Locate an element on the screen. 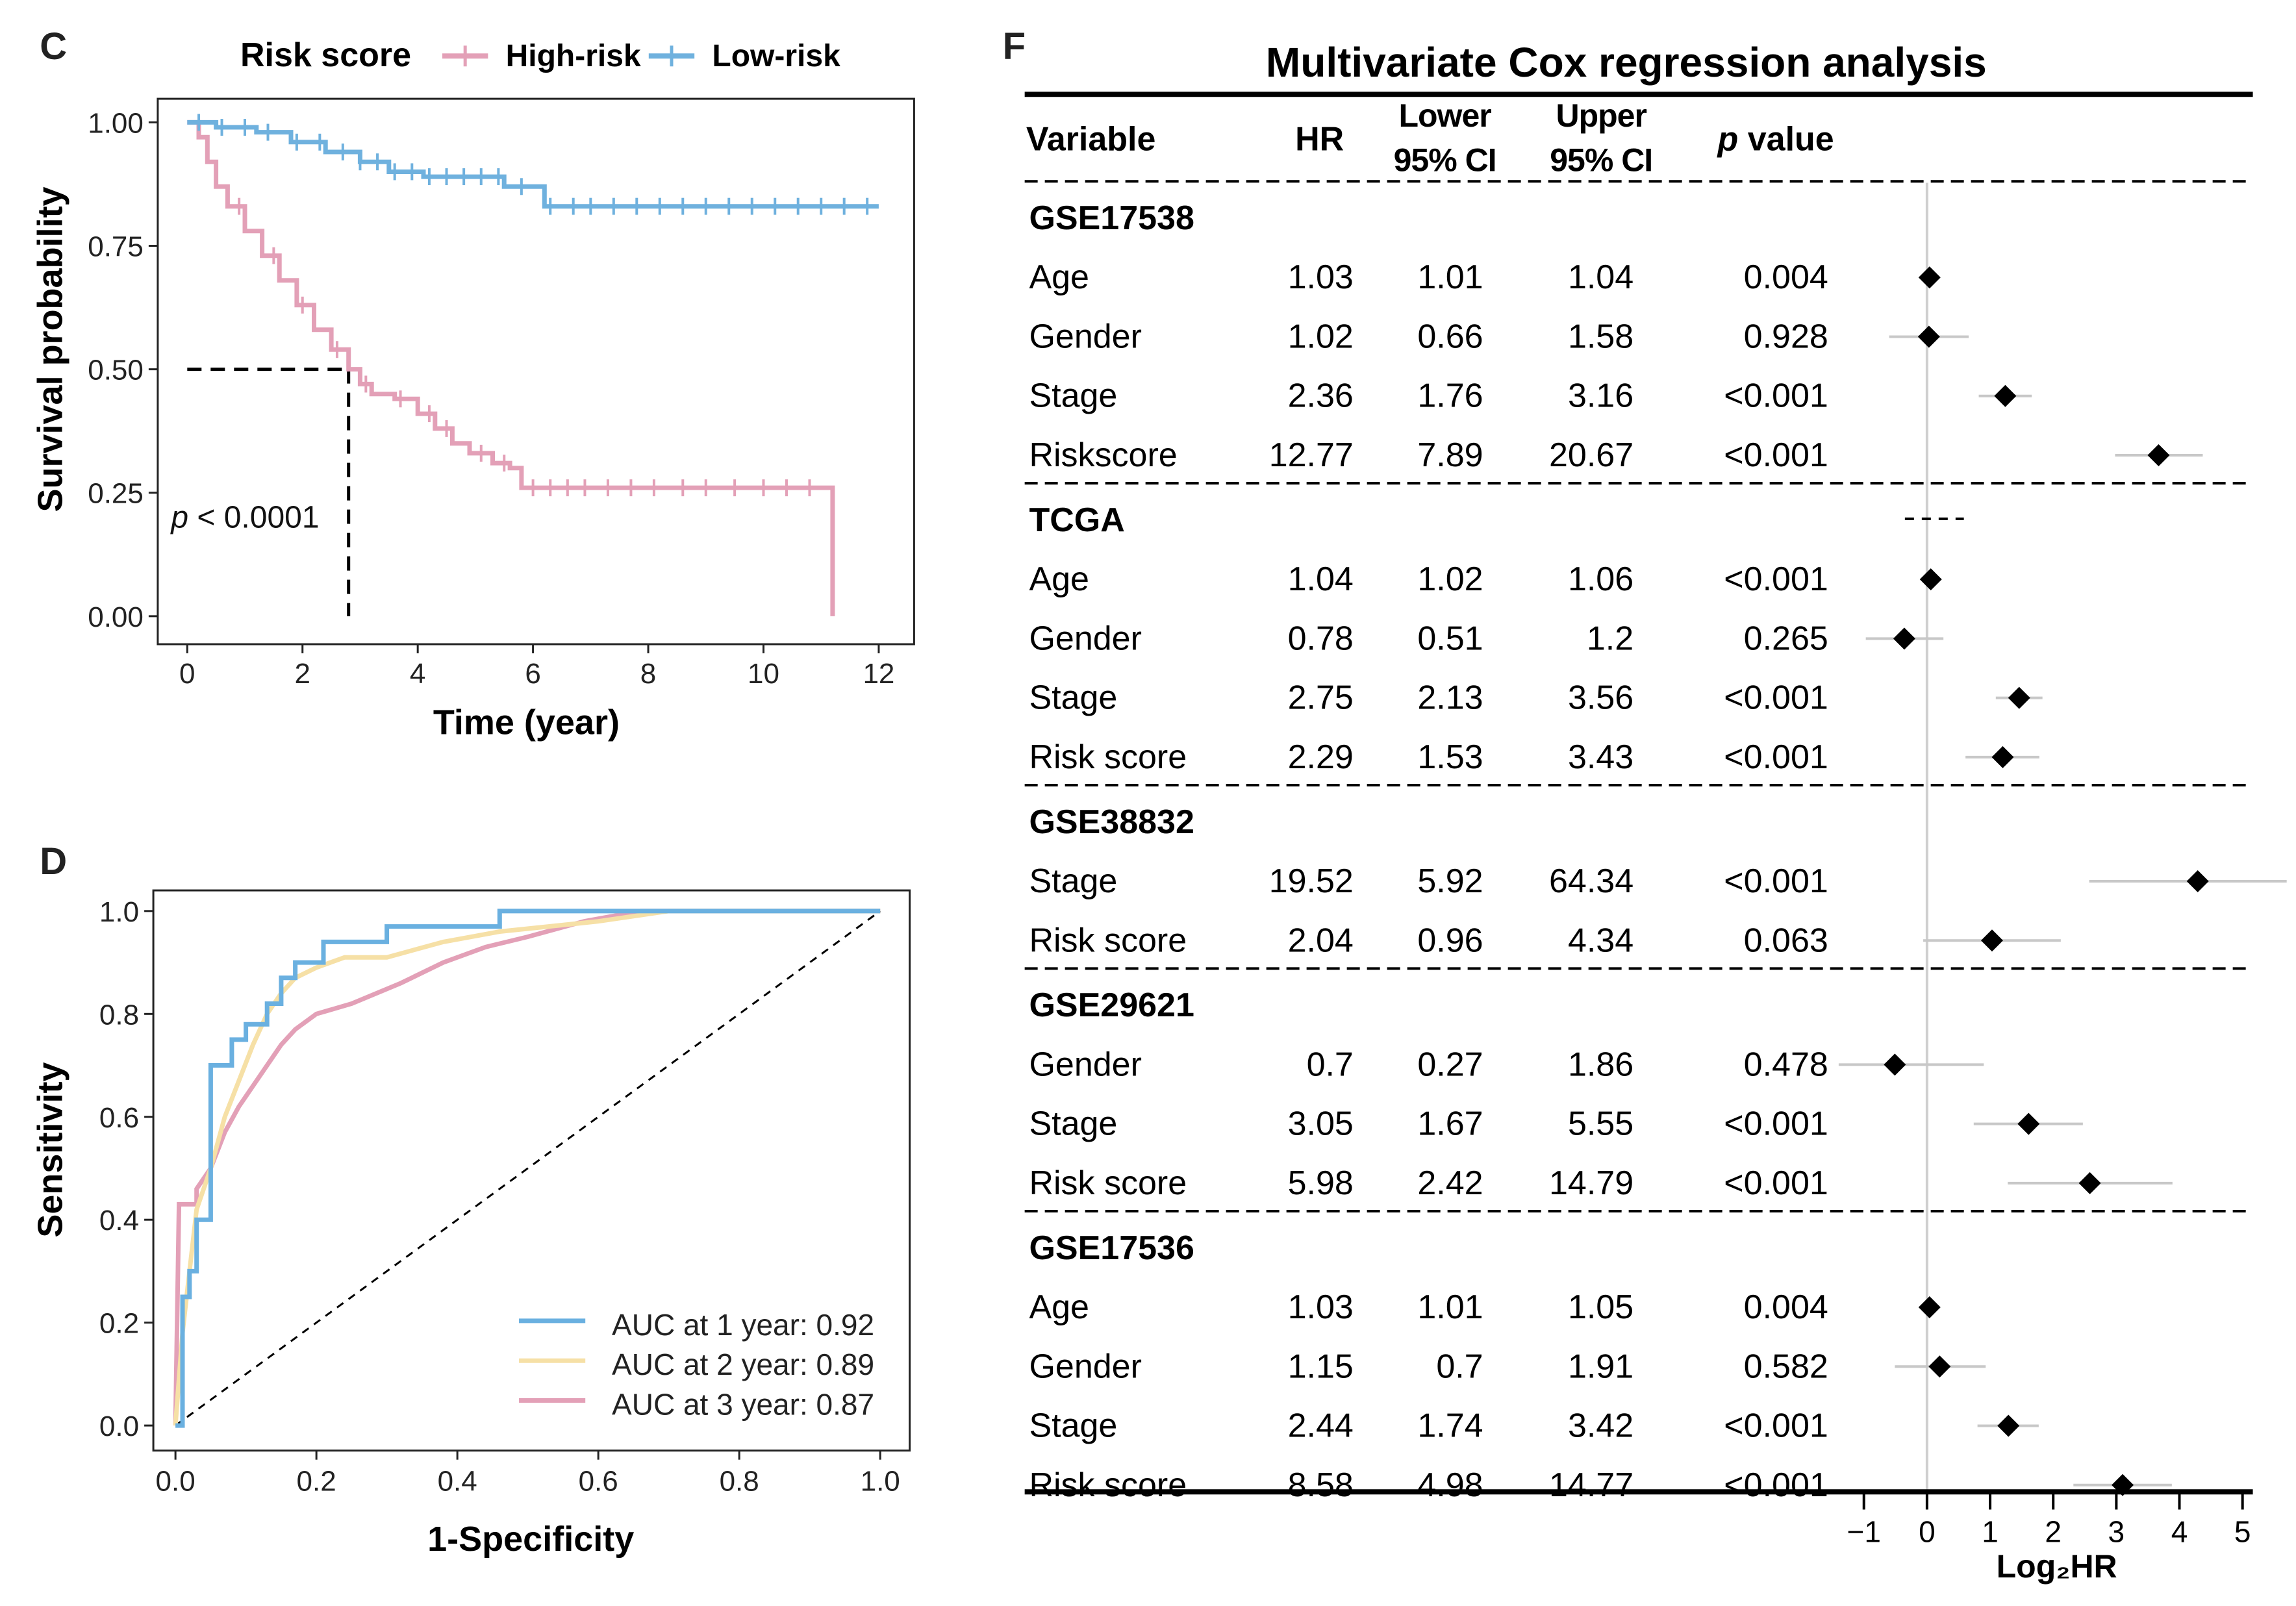  p-value-annotation: p < 0.0001 is located at coordinates (244, 518).